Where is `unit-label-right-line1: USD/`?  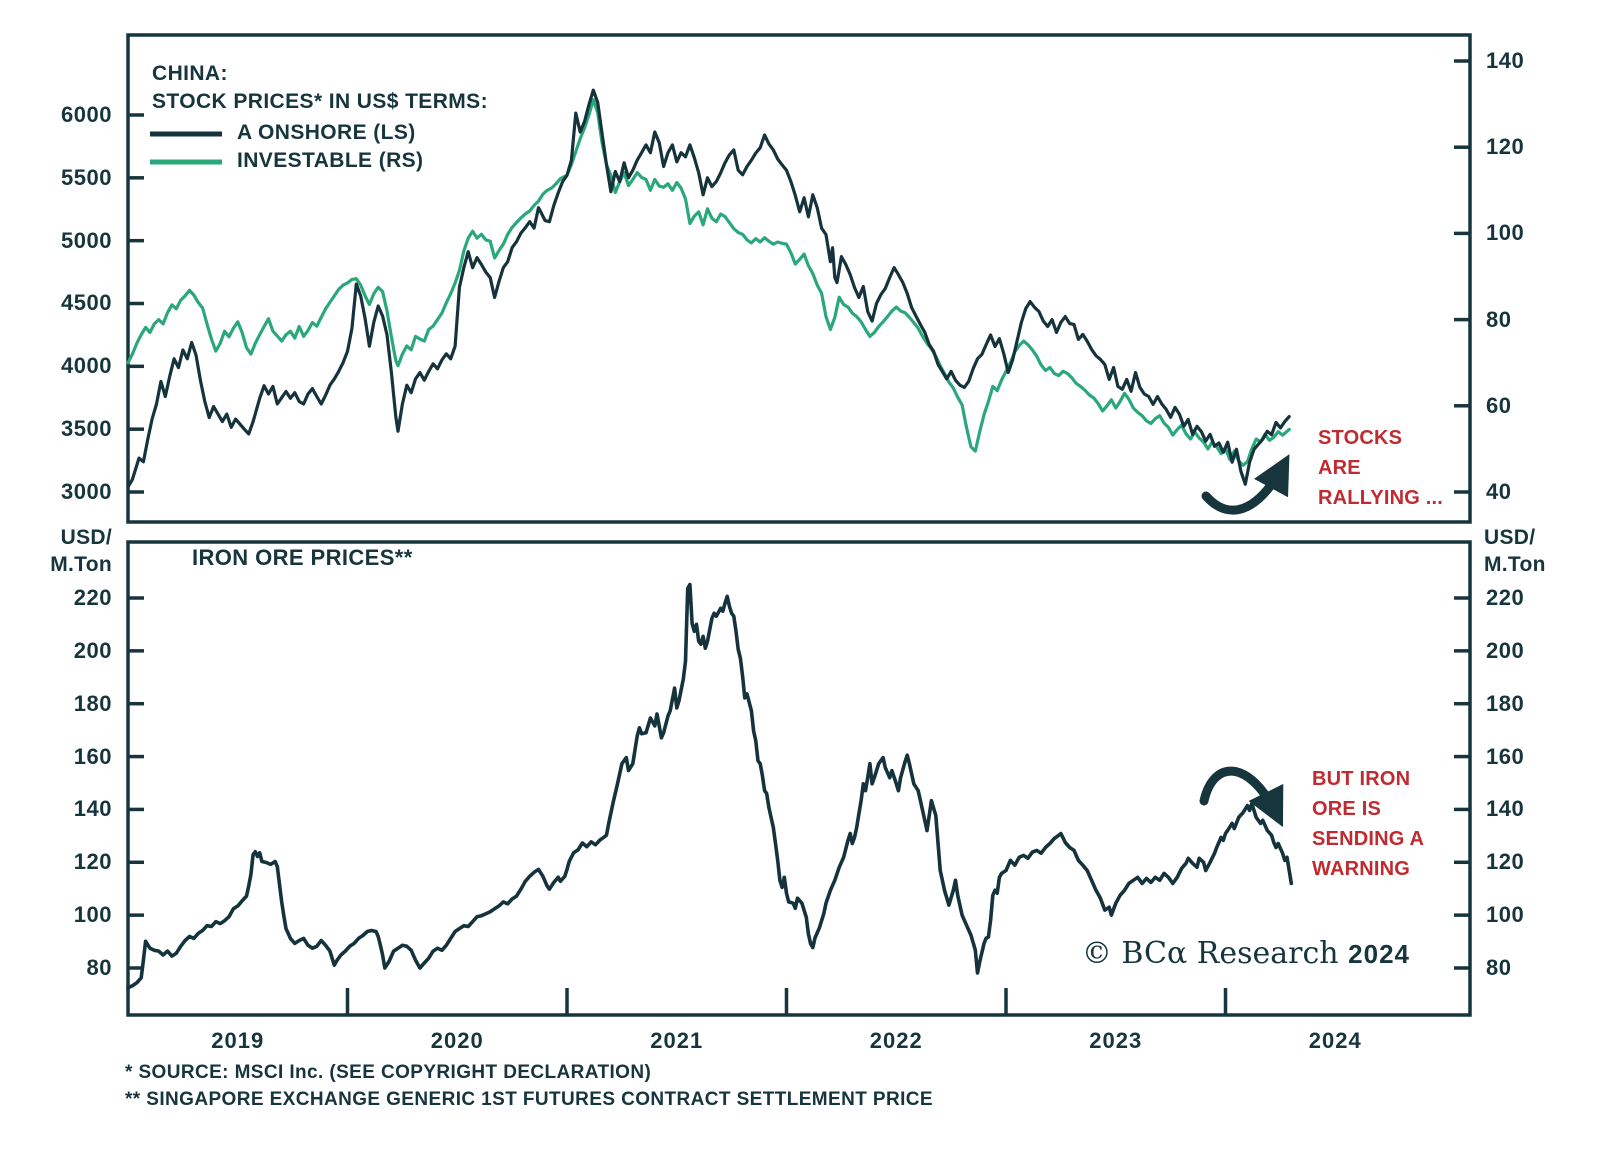 unit-label-right-line1: USD/ is located at coordinates (1510, 537).